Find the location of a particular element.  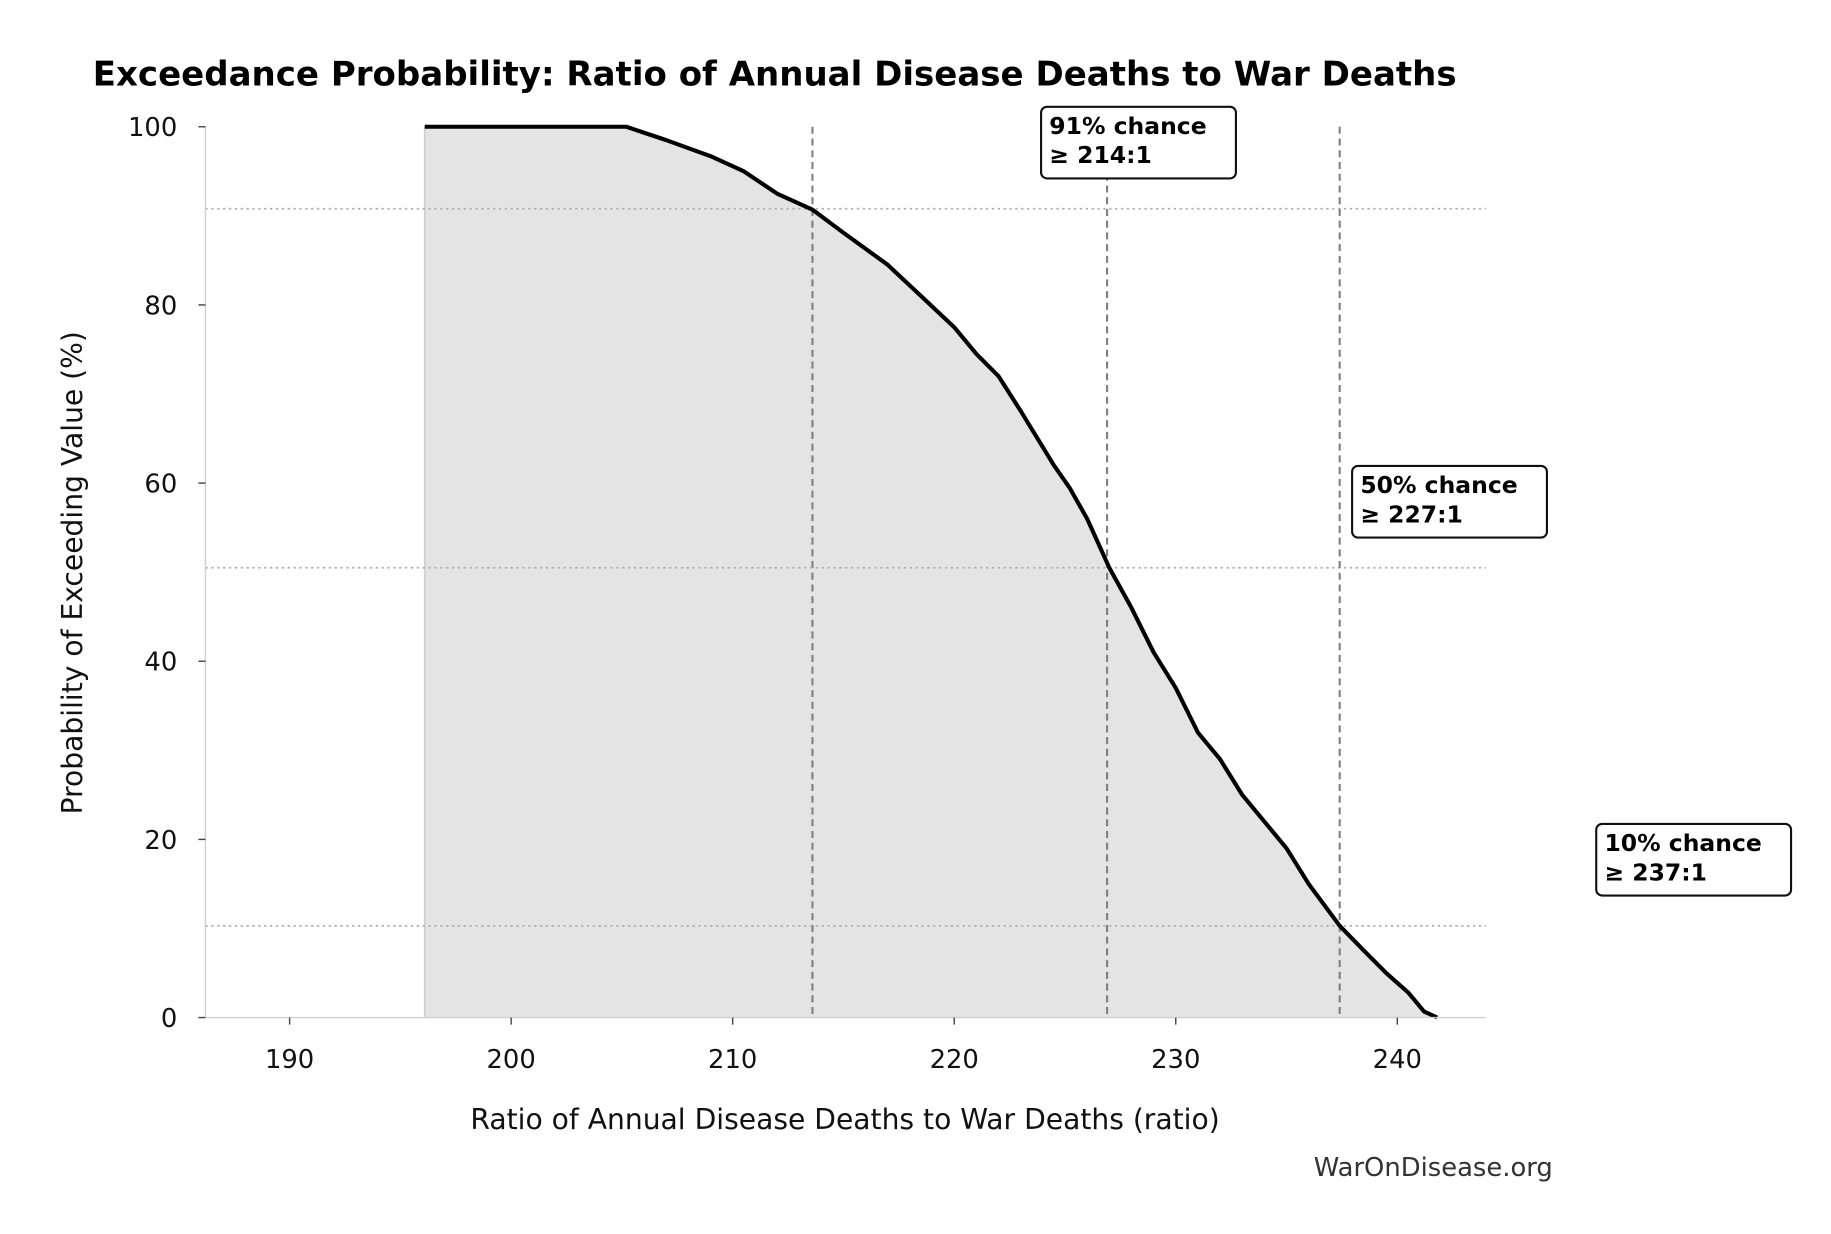

x-tick-label: 240 is located at coordinates (1397, 1060).